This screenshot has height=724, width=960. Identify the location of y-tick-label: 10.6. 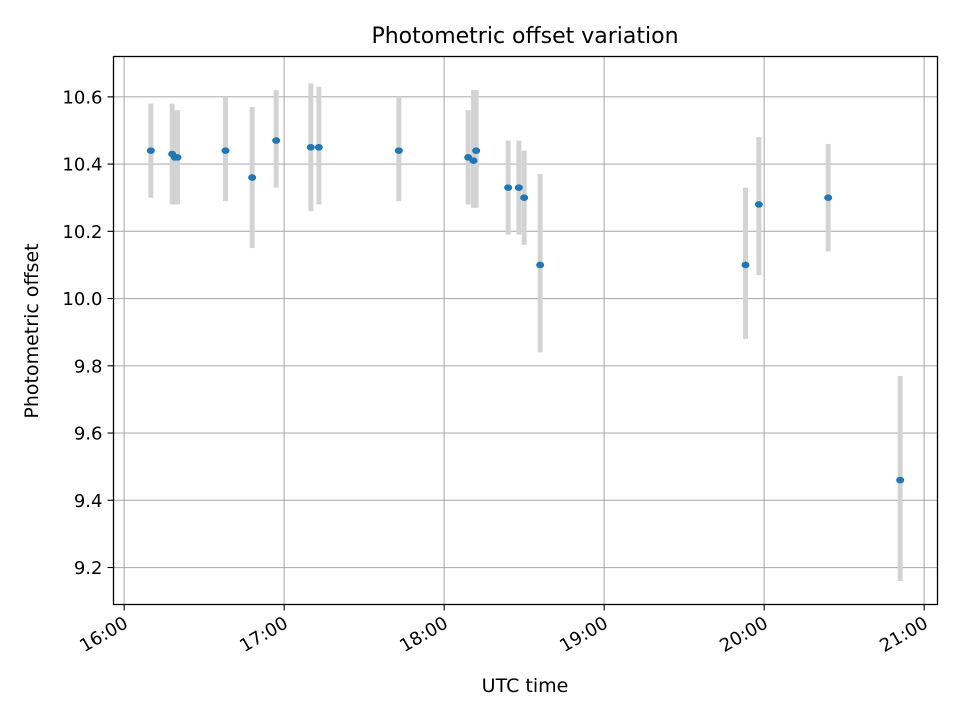
(82, 97).